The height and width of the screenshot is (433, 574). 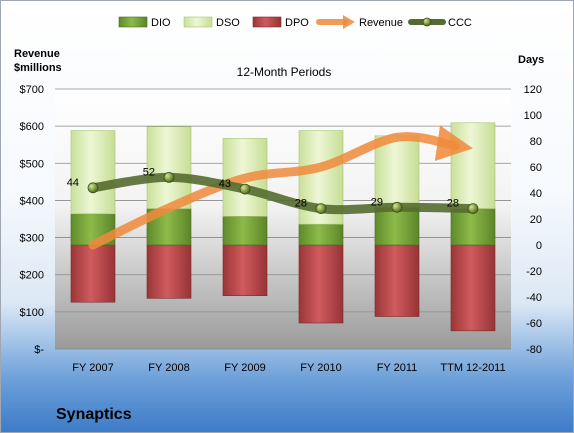 What do you see at coordinates (531, 60) in the screenshot?
I see `y-right-label: Days` at bounding box center [531, 60].